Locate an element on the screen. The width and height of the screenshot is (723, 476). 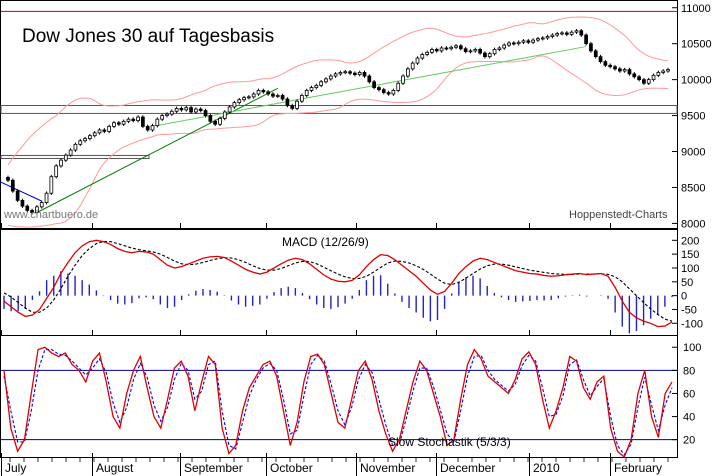
macd-tick-label: 50 is located at coordinates (687, 283).